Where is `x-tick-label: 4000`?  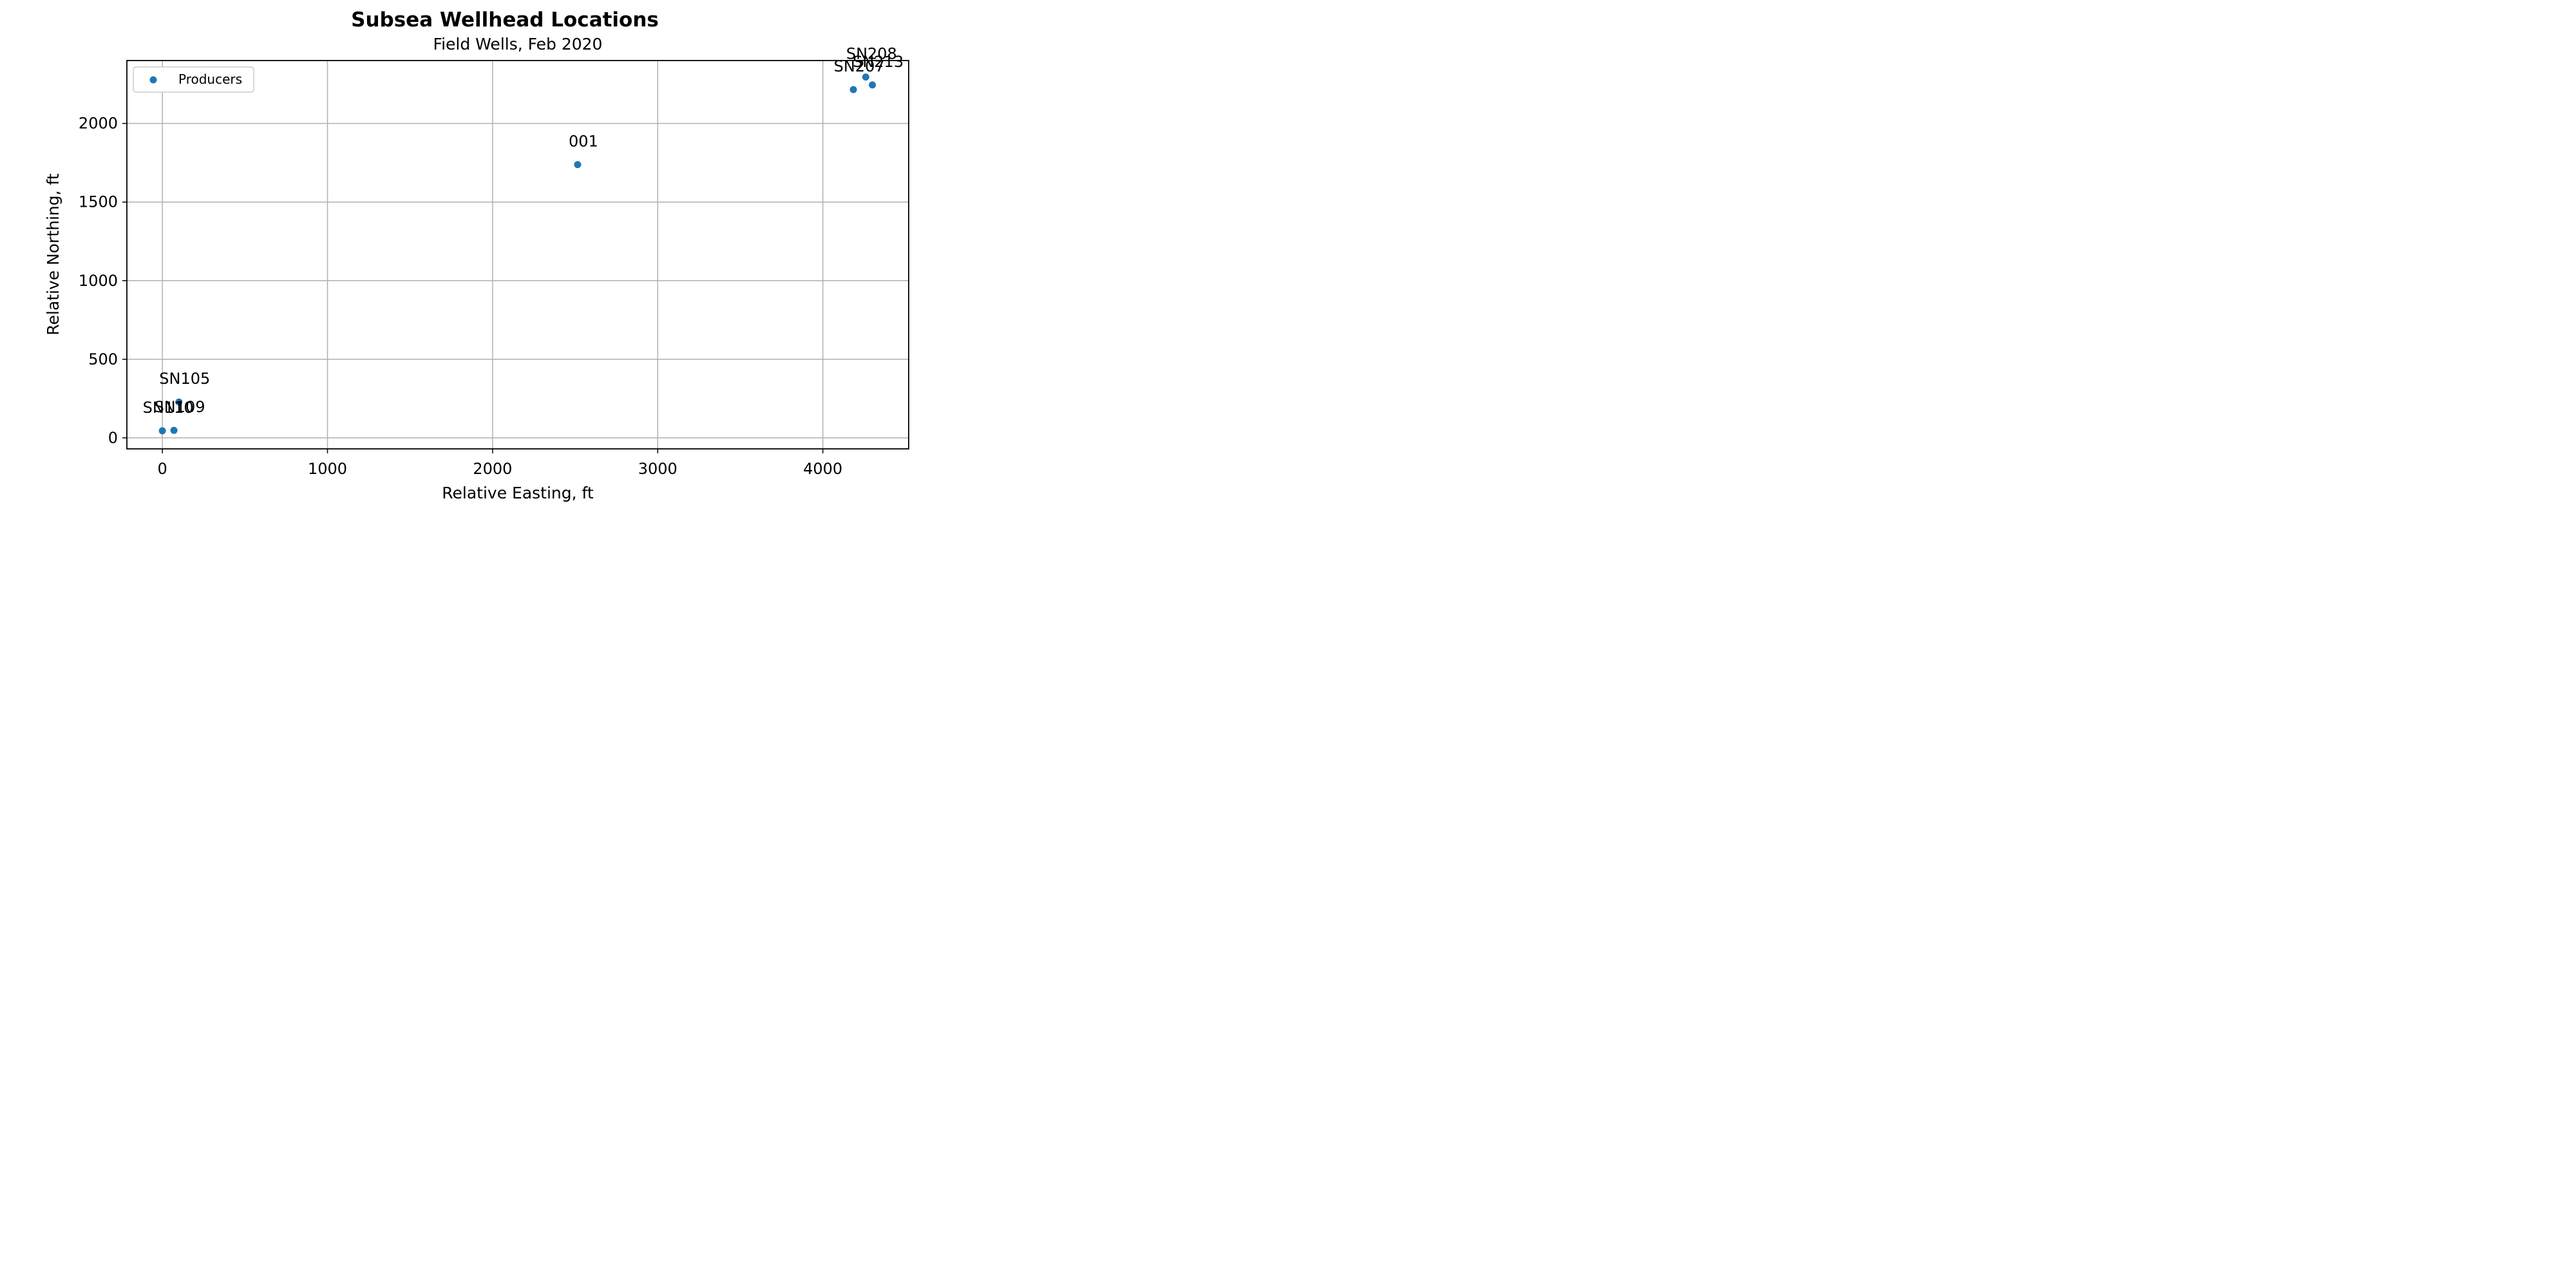 x-tick-label: 4000 is located at coordinates (822, 469).